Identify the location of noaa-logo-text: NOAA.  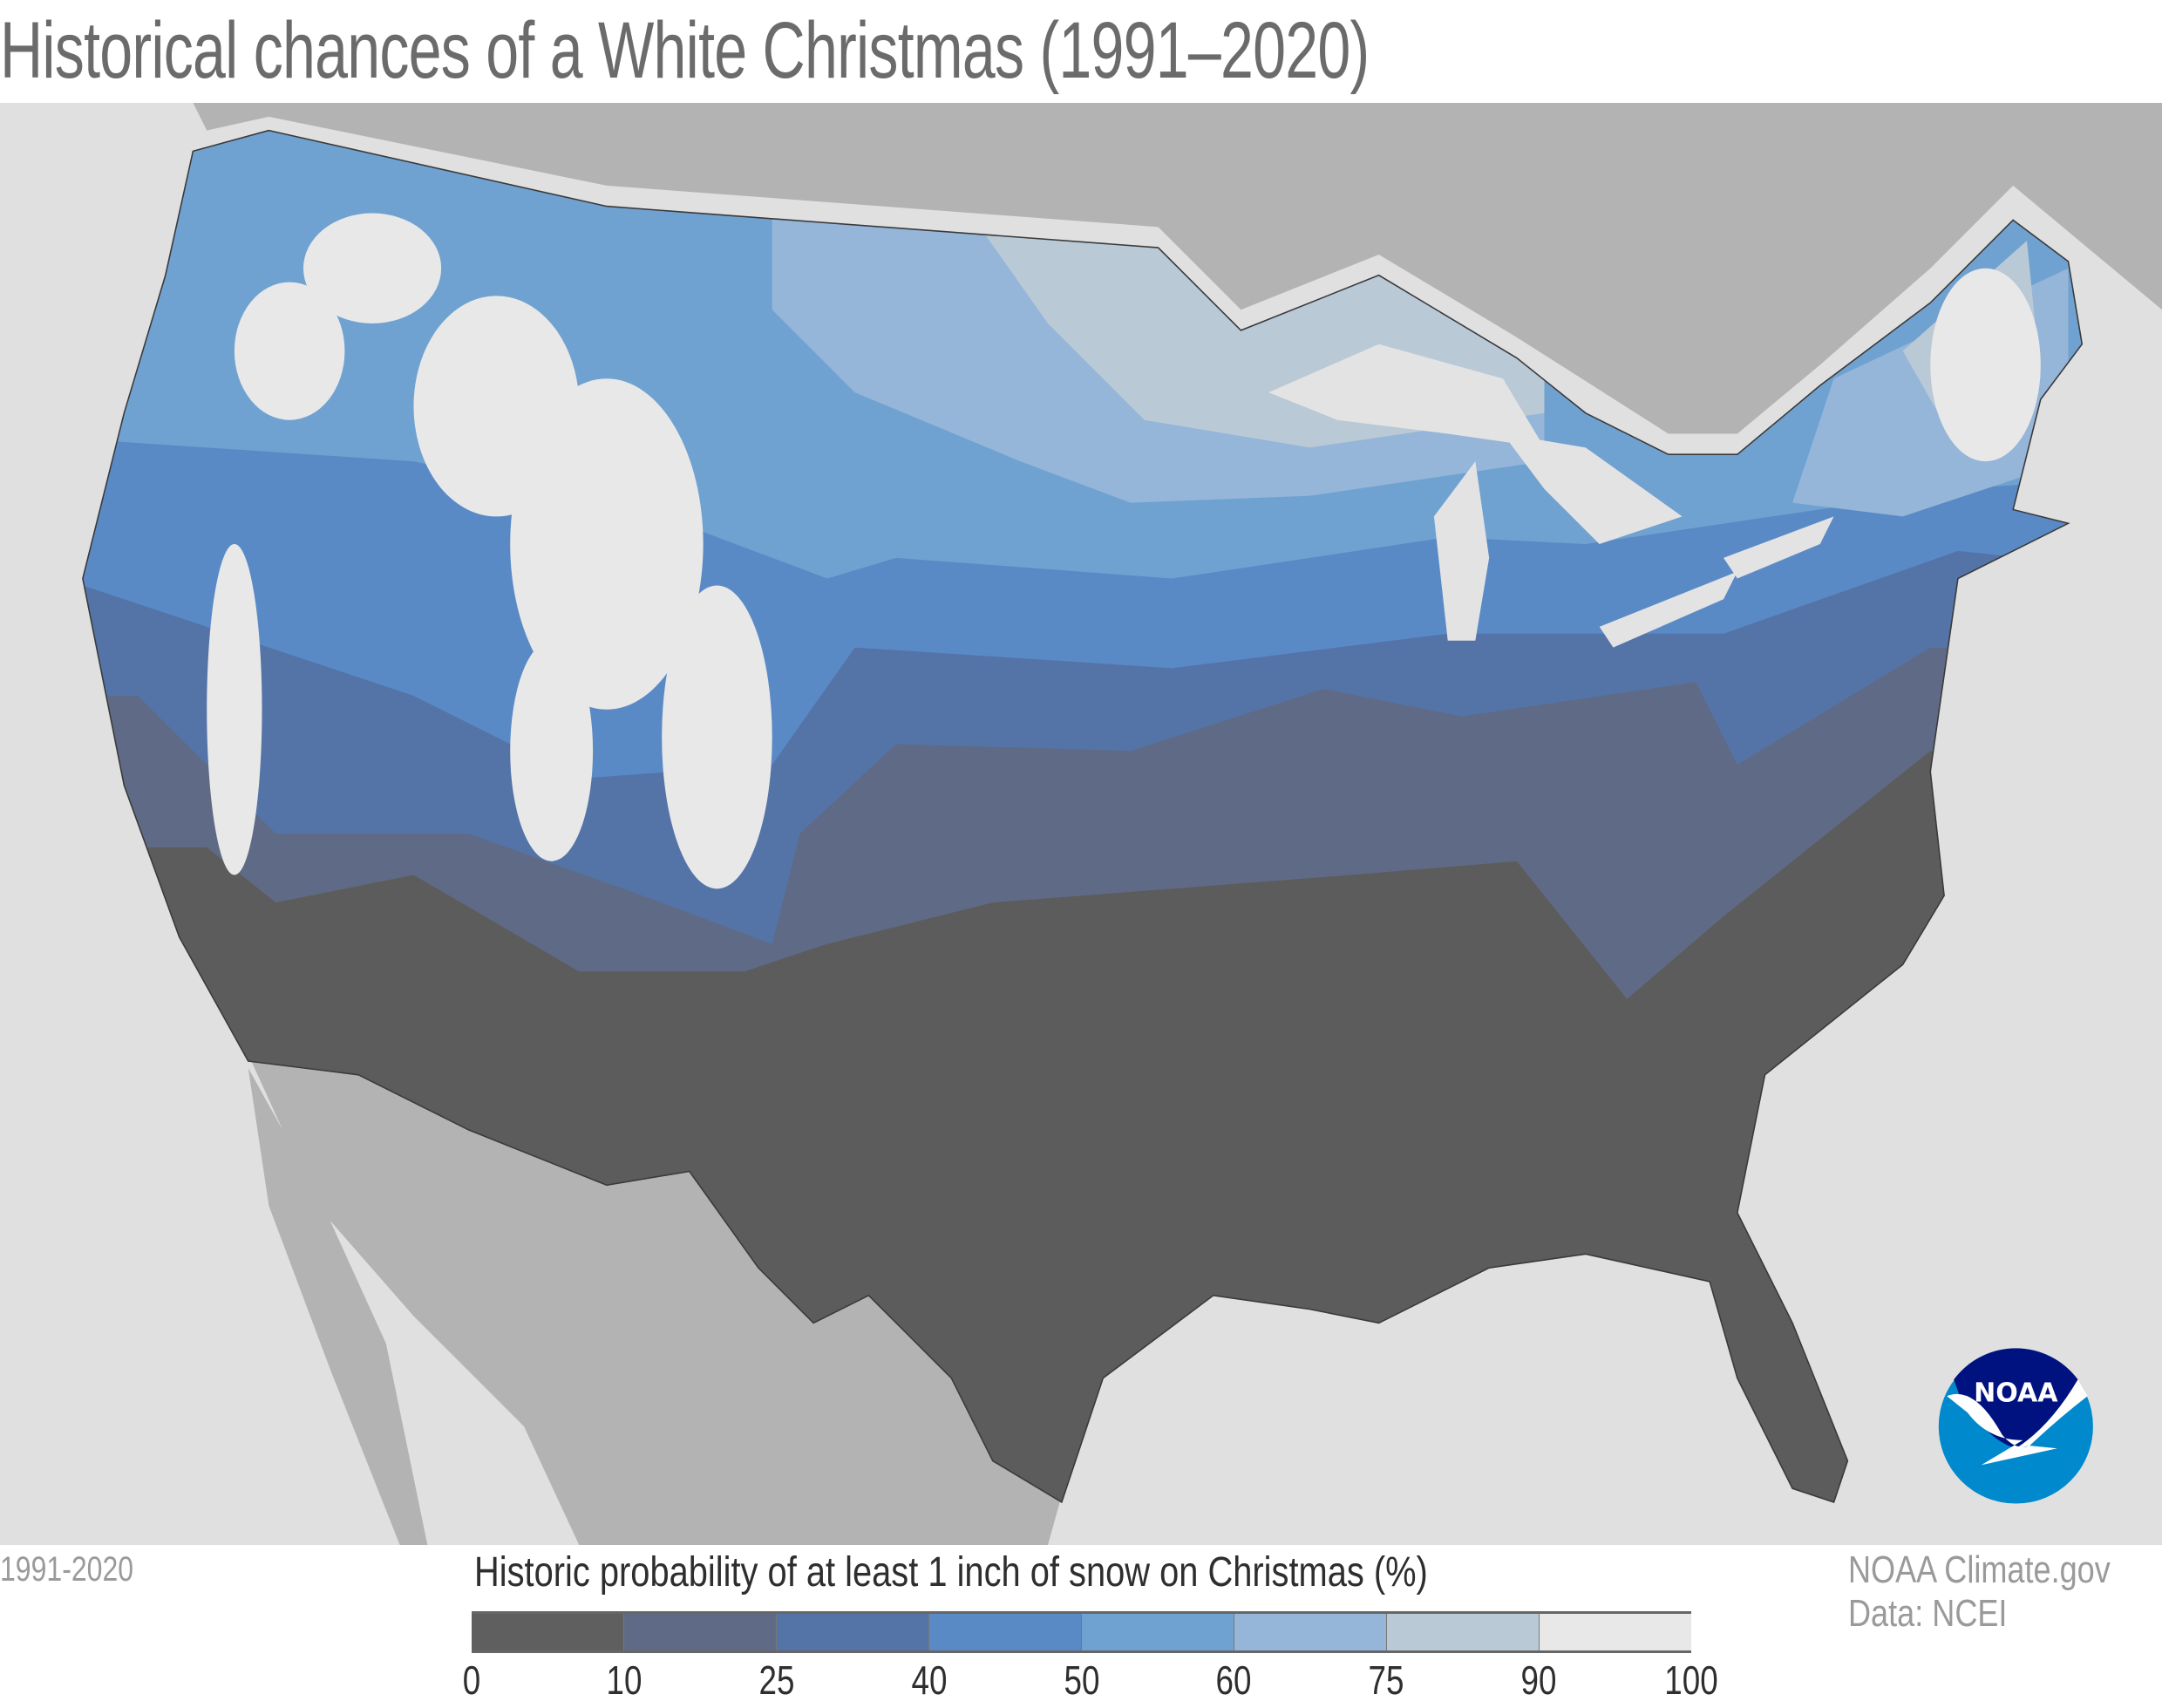
(2016, 1394).